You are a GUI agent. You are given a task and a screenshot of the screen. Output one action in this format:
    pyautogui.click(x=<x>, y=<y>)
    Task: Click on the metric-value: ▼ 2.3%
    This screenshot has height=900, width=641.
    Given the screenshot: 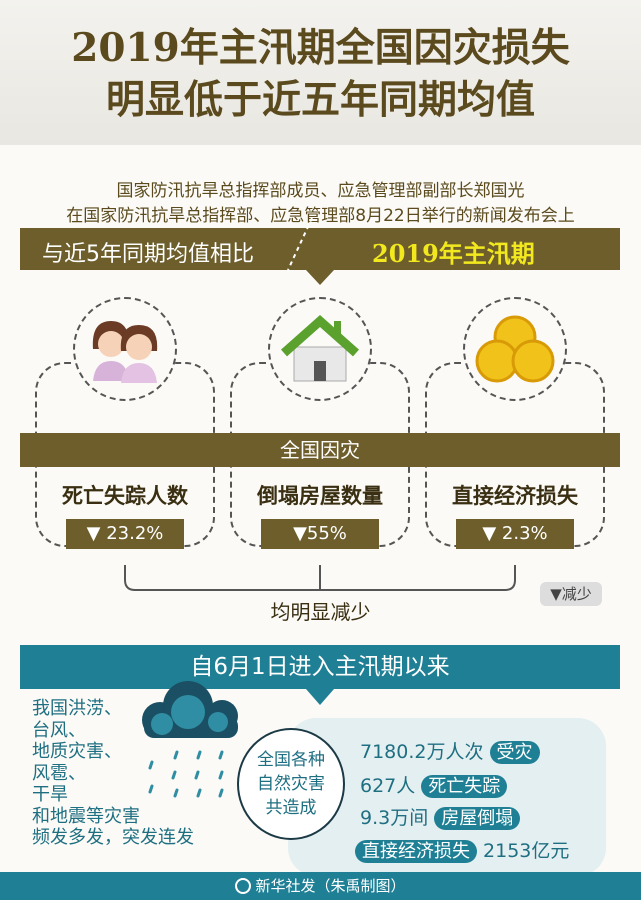 What is the action you would take?
    pyautogui.click(x=515, y=534)
    